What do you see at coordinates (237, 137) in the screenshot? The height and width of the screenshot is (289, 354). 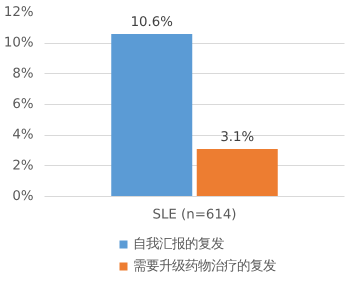 I see `data-label: 3.1%` at bounding box center [237, 137].